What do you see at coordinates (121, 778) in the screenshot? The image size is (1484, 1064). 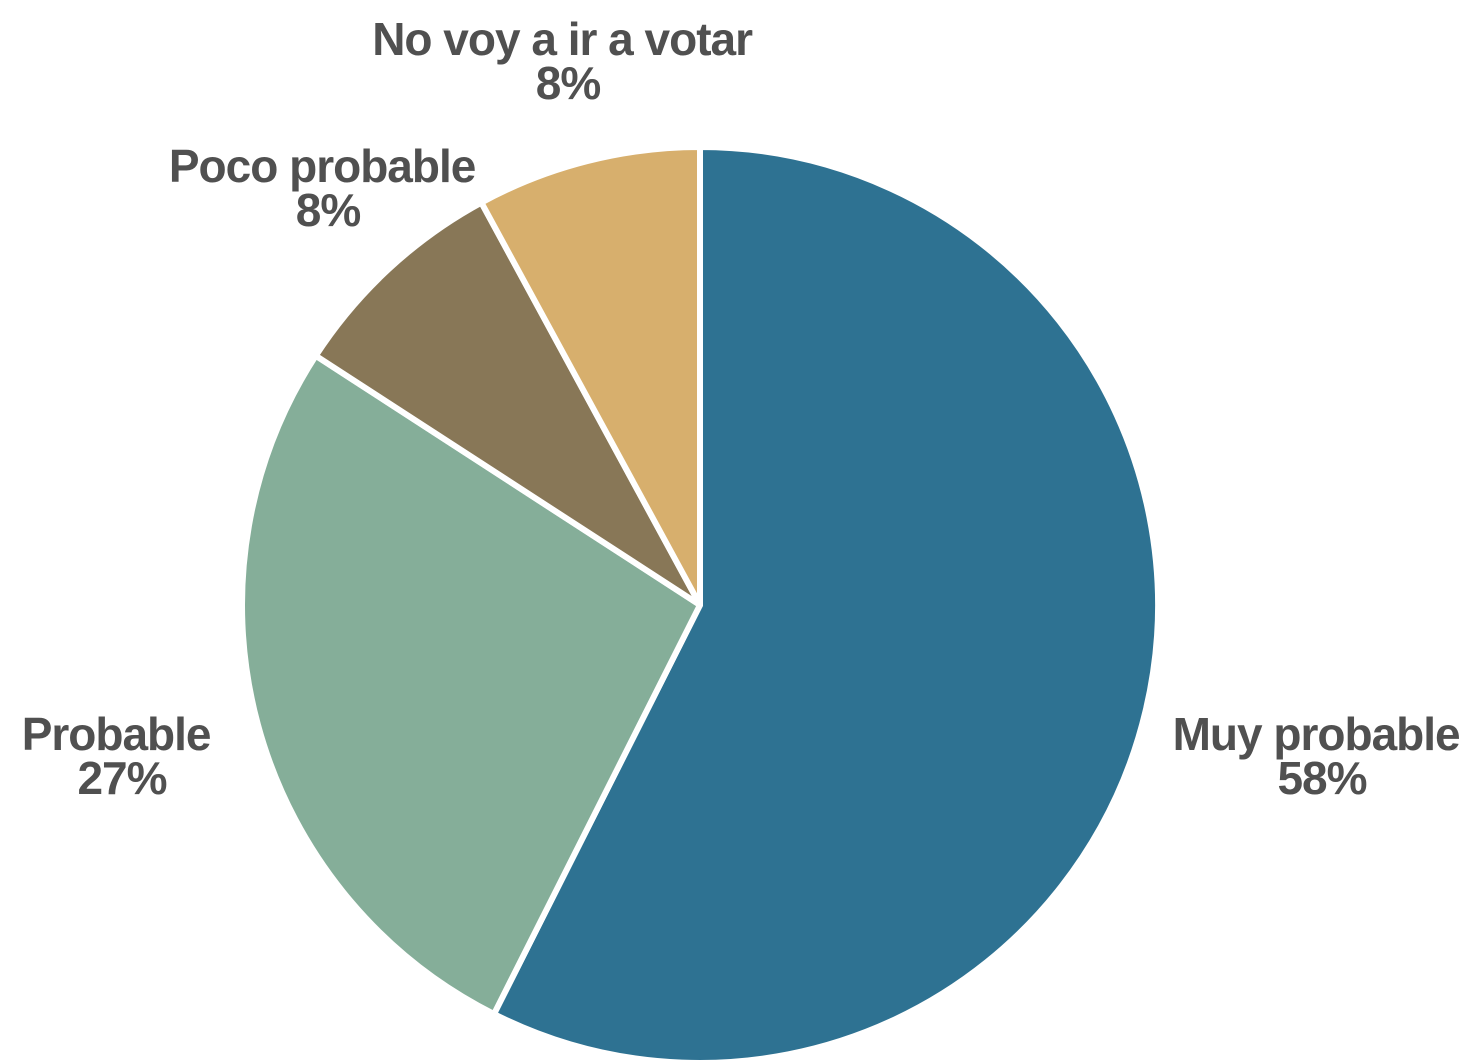 I see `slice-value-probable: 27%` at bounding box center [121, 778].